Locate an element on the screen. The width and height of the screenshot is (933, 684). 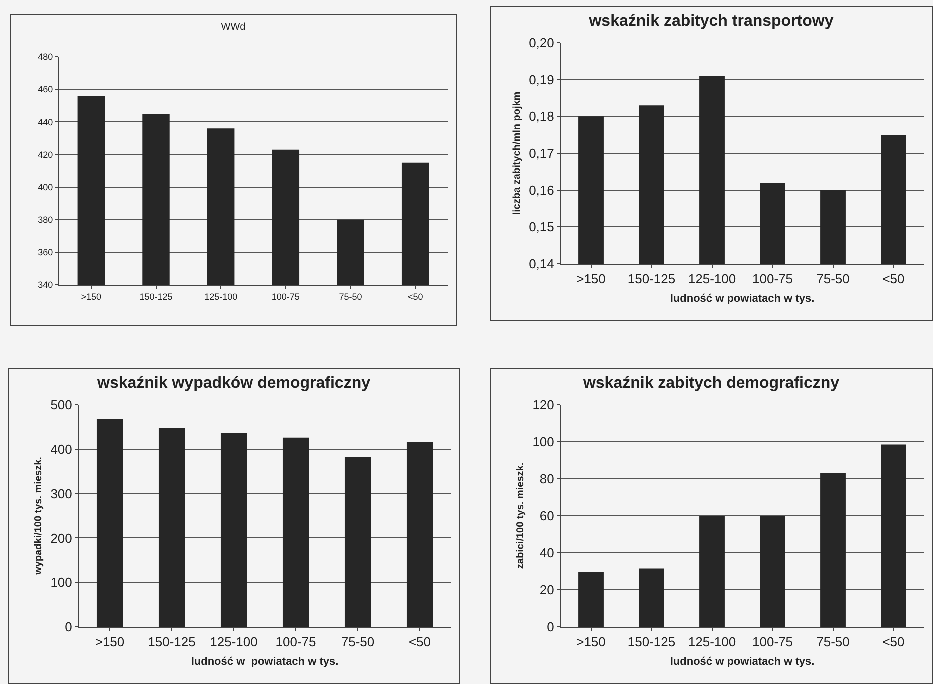
y-tick-label: 60 is located at coordinates (547, 516).